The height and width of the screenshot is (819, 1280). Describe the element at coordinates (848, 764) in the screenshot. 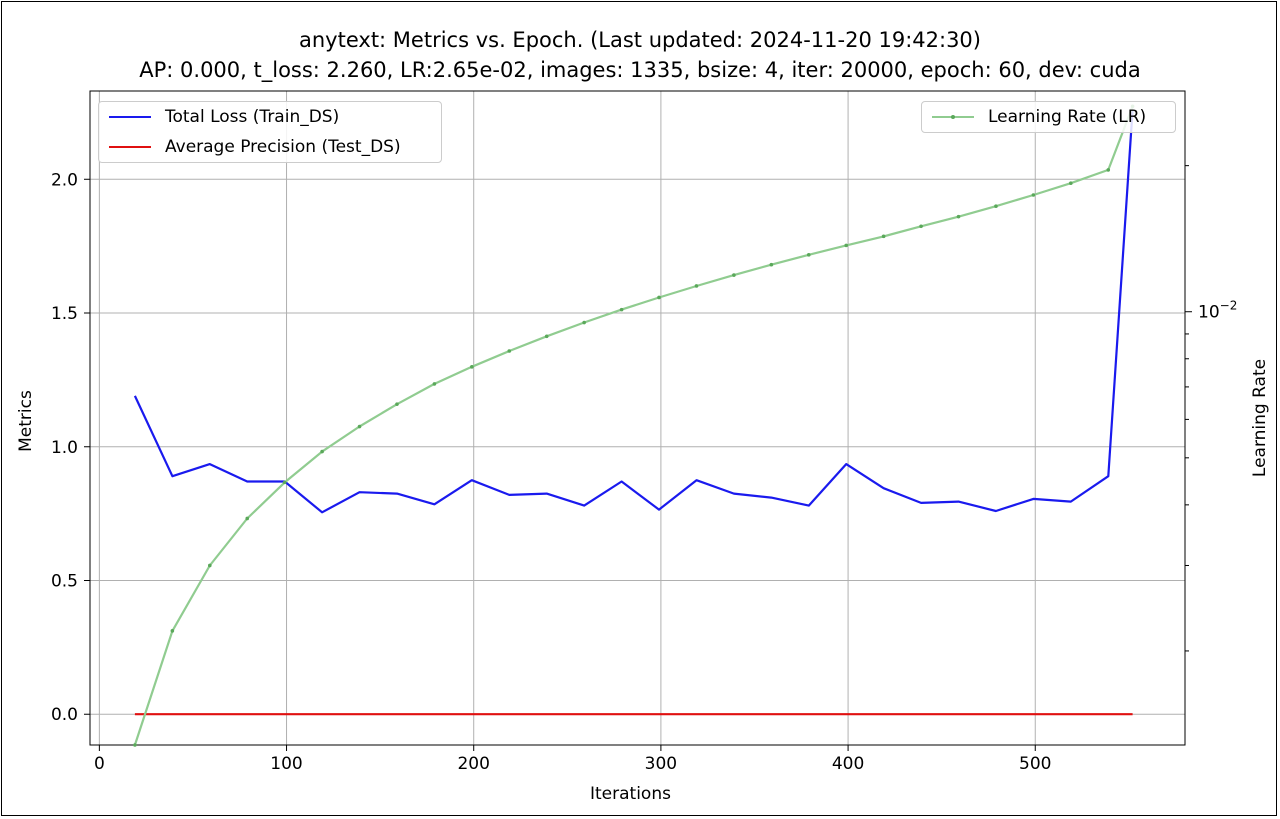

I see `x-tick-label: 400` at that location.